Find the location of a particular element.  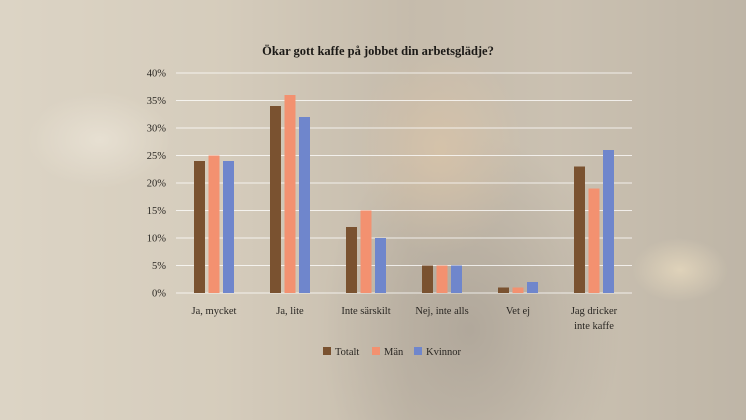

legend-label: Totalt is located at coordinates (347, 352).